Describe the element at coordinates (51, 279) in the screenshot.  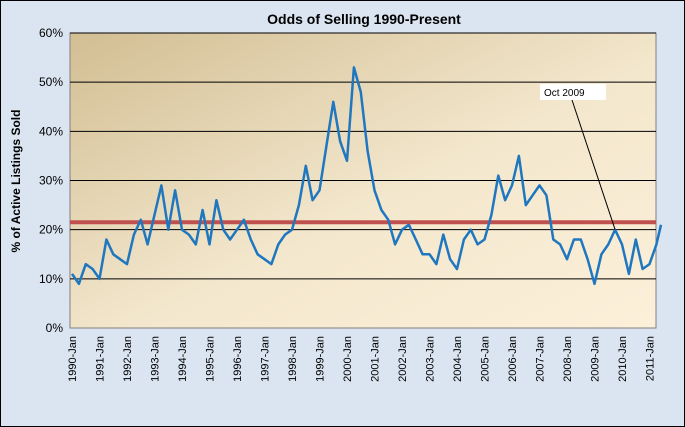
I see `y-tick-label: 10%` at that location.